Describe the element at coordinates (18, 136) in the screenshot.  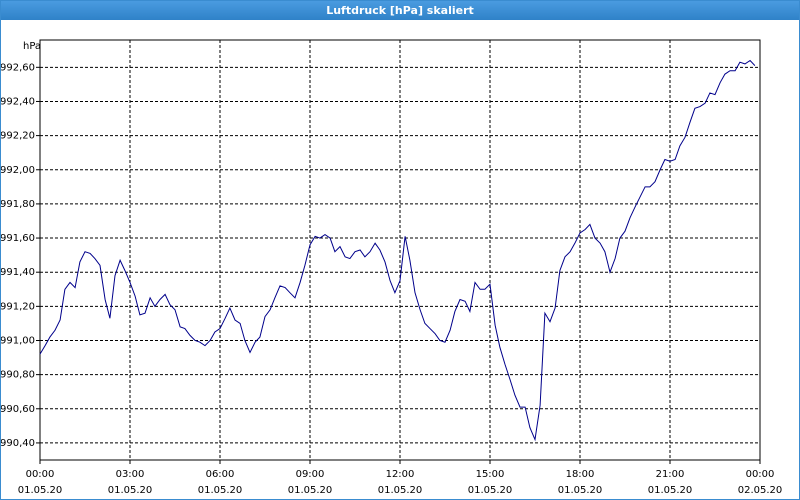
I see `y-tick-label: 992,20` at that location.